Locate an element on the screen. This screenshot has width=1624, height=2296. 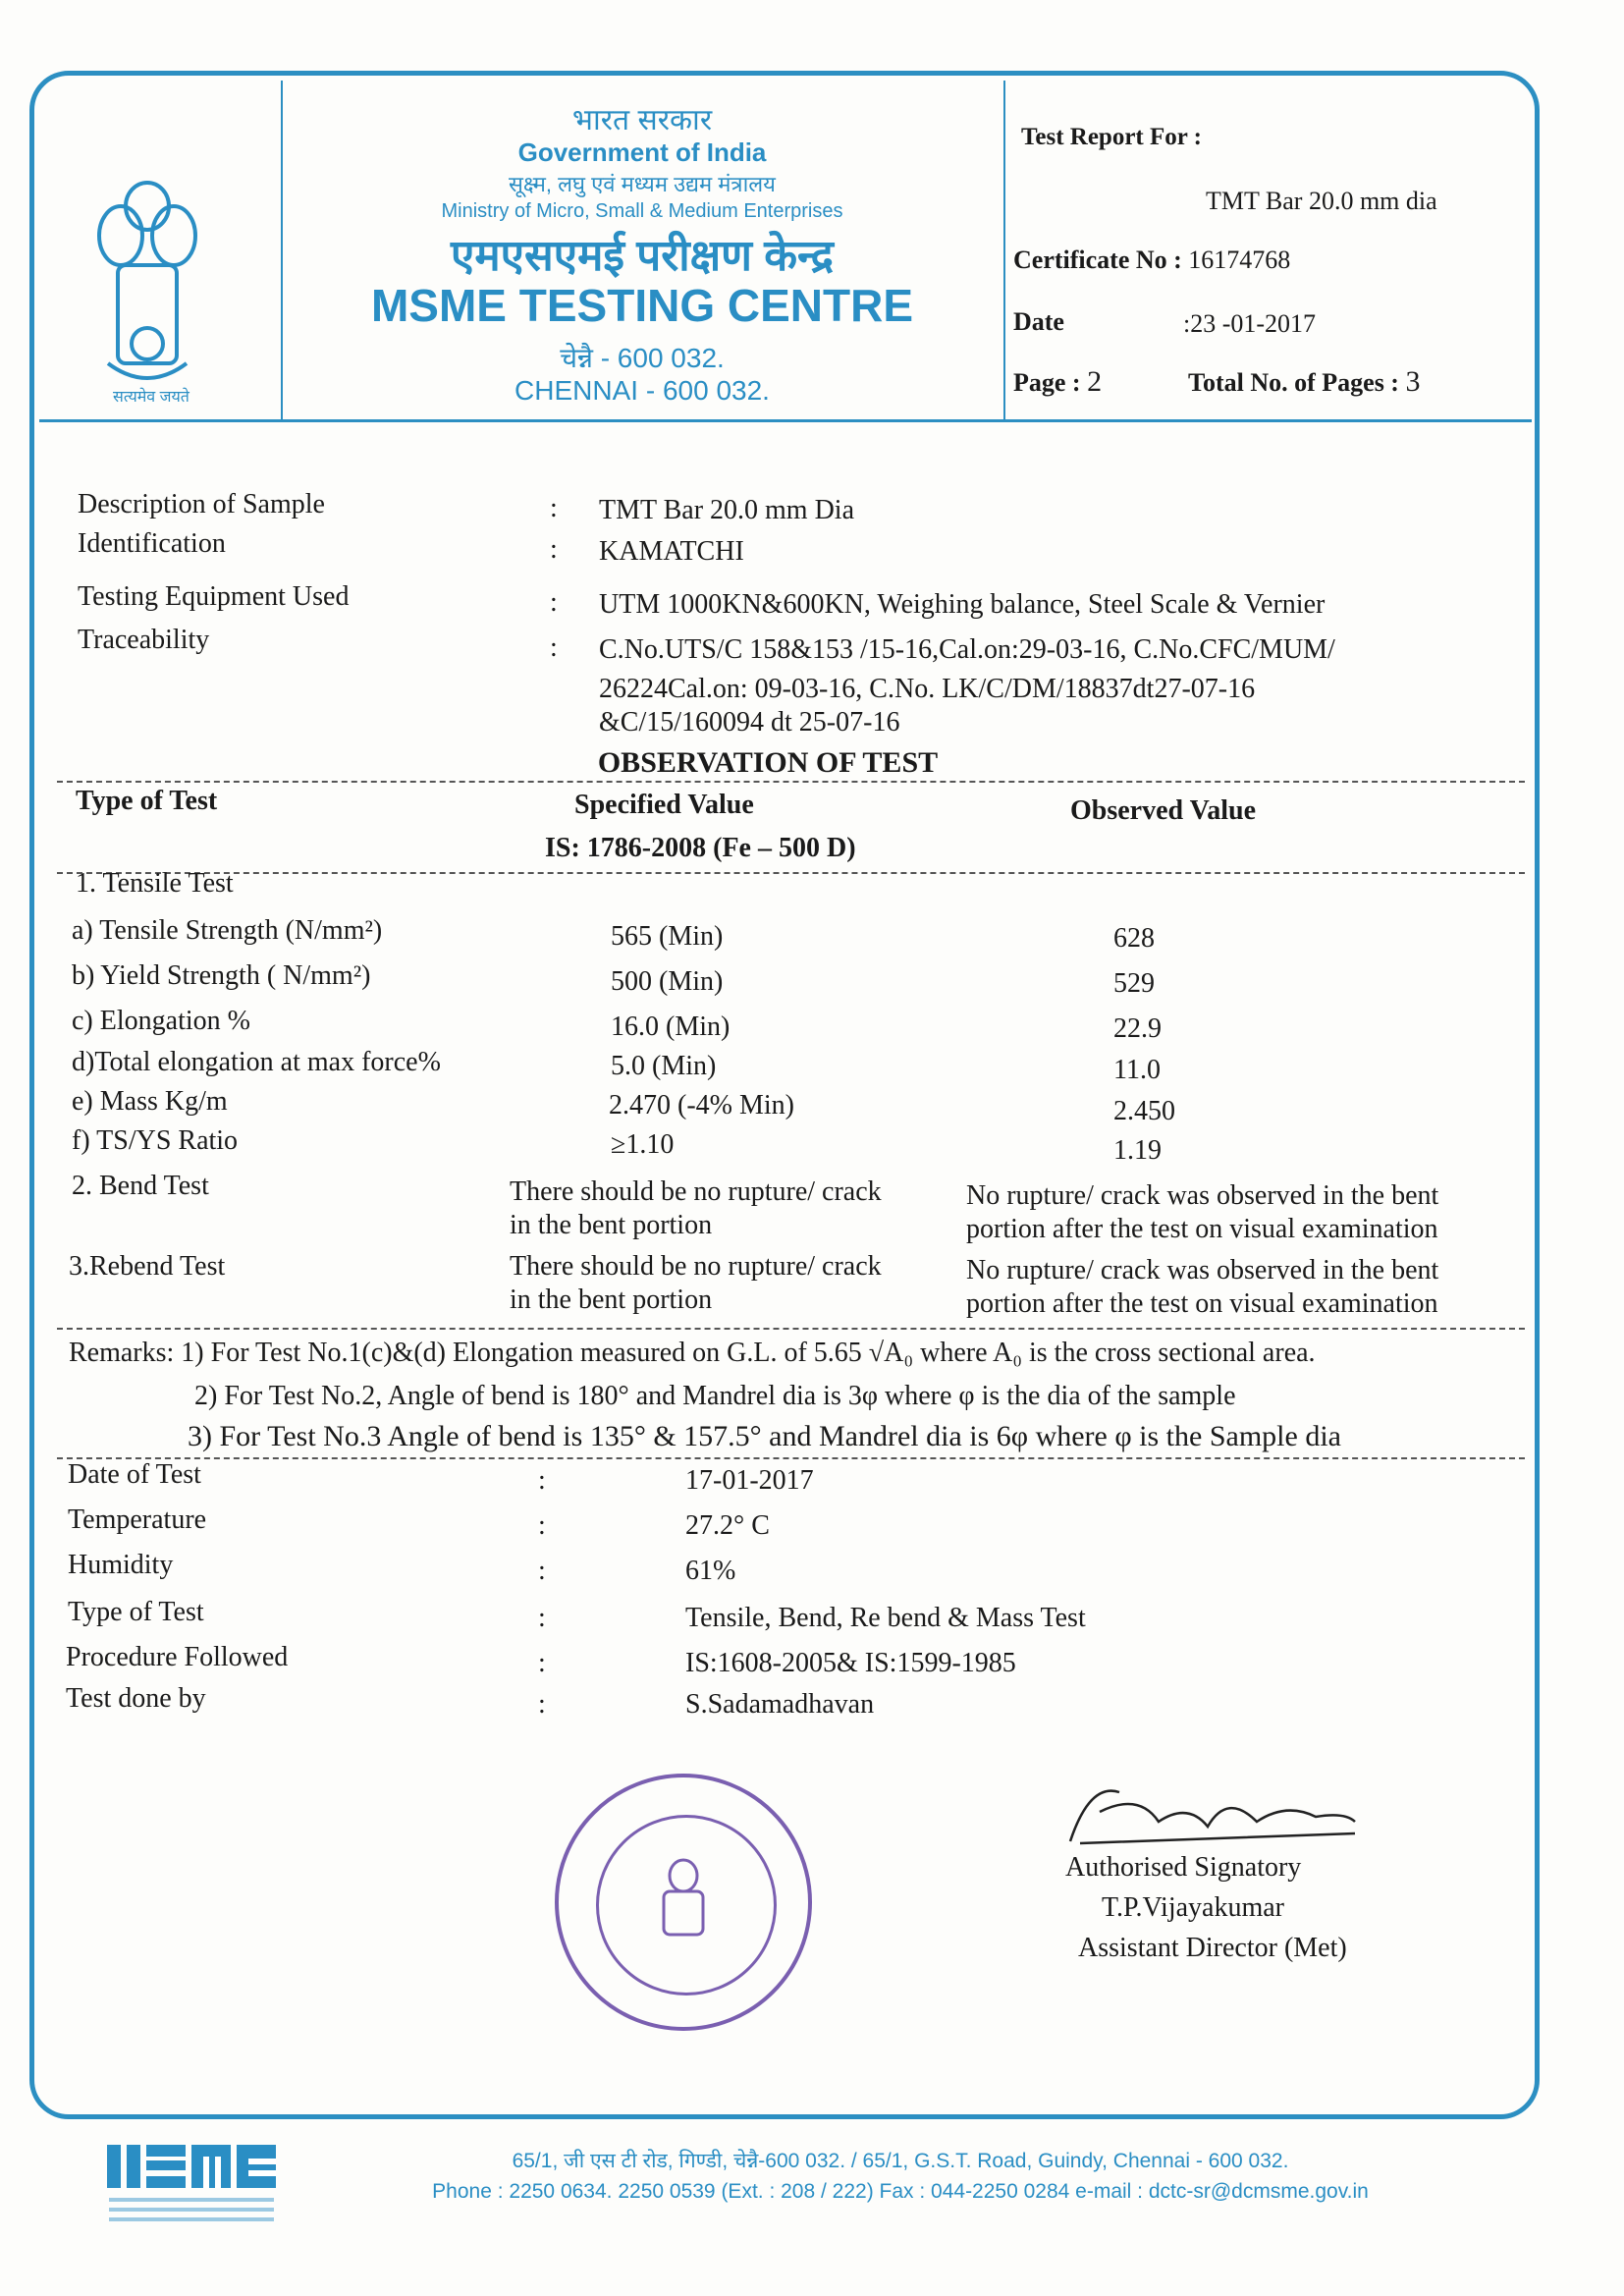
row-type-5: f) TS/YS Ratio is located at coordinates (155, 1140).